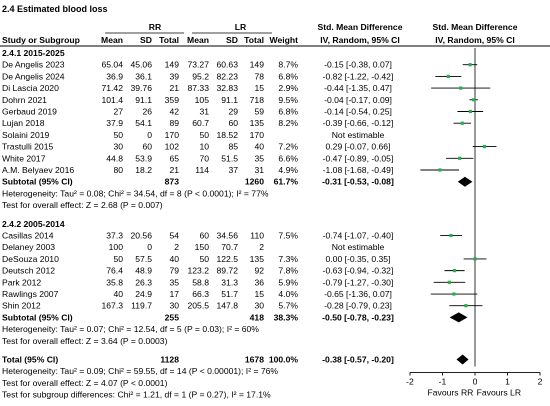  I want to click on study-weight: 7.8%, so click(288, 271).